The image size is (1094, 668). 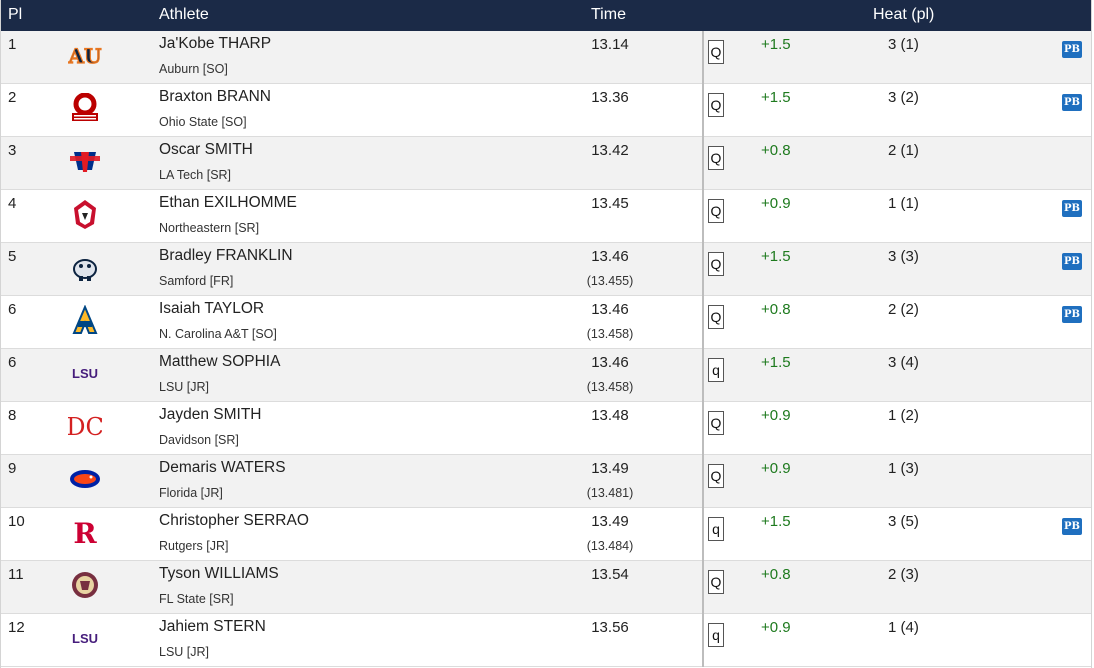 I want to click on athlete-name-link: Oscar SMITH, so click(x=206, y=149).